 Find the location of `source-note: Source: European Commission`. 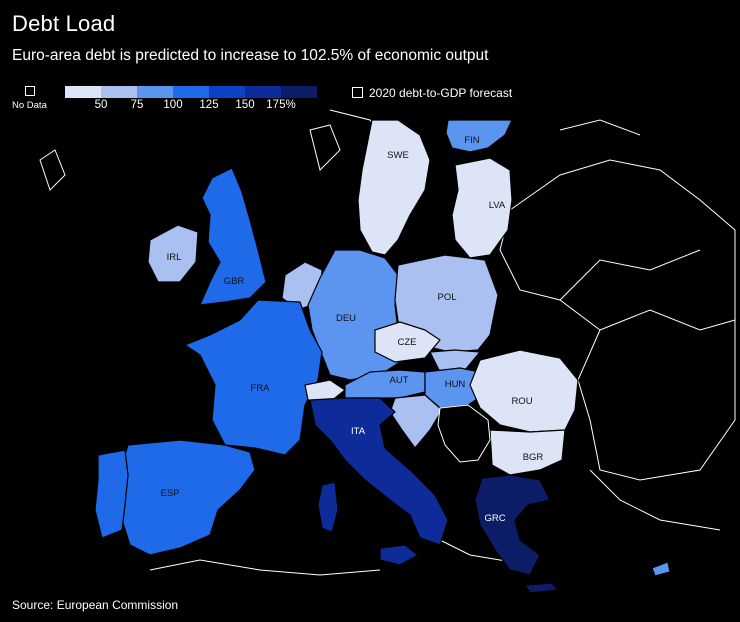

source-note: Source: European Commission is located at coordinates (95, 605).